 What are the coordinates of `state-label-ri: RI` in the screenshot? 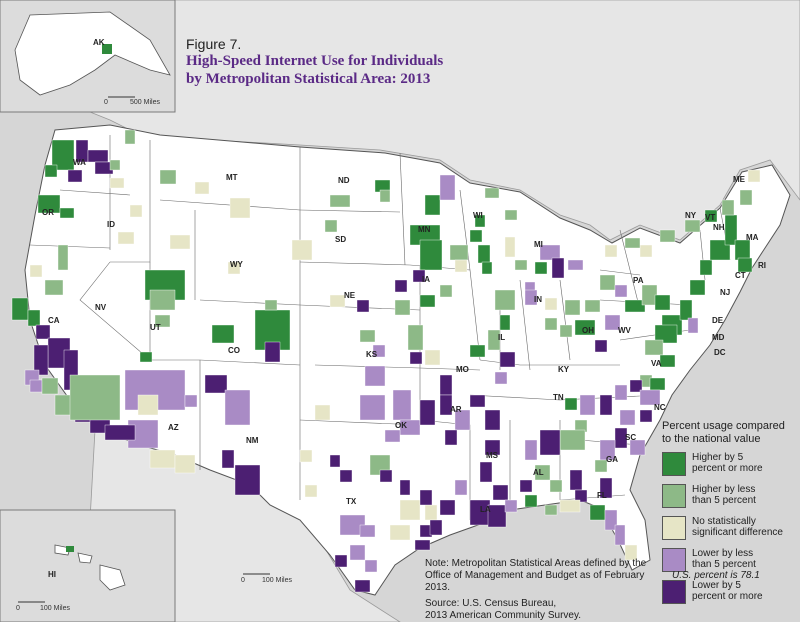 It's located at (762, 265).